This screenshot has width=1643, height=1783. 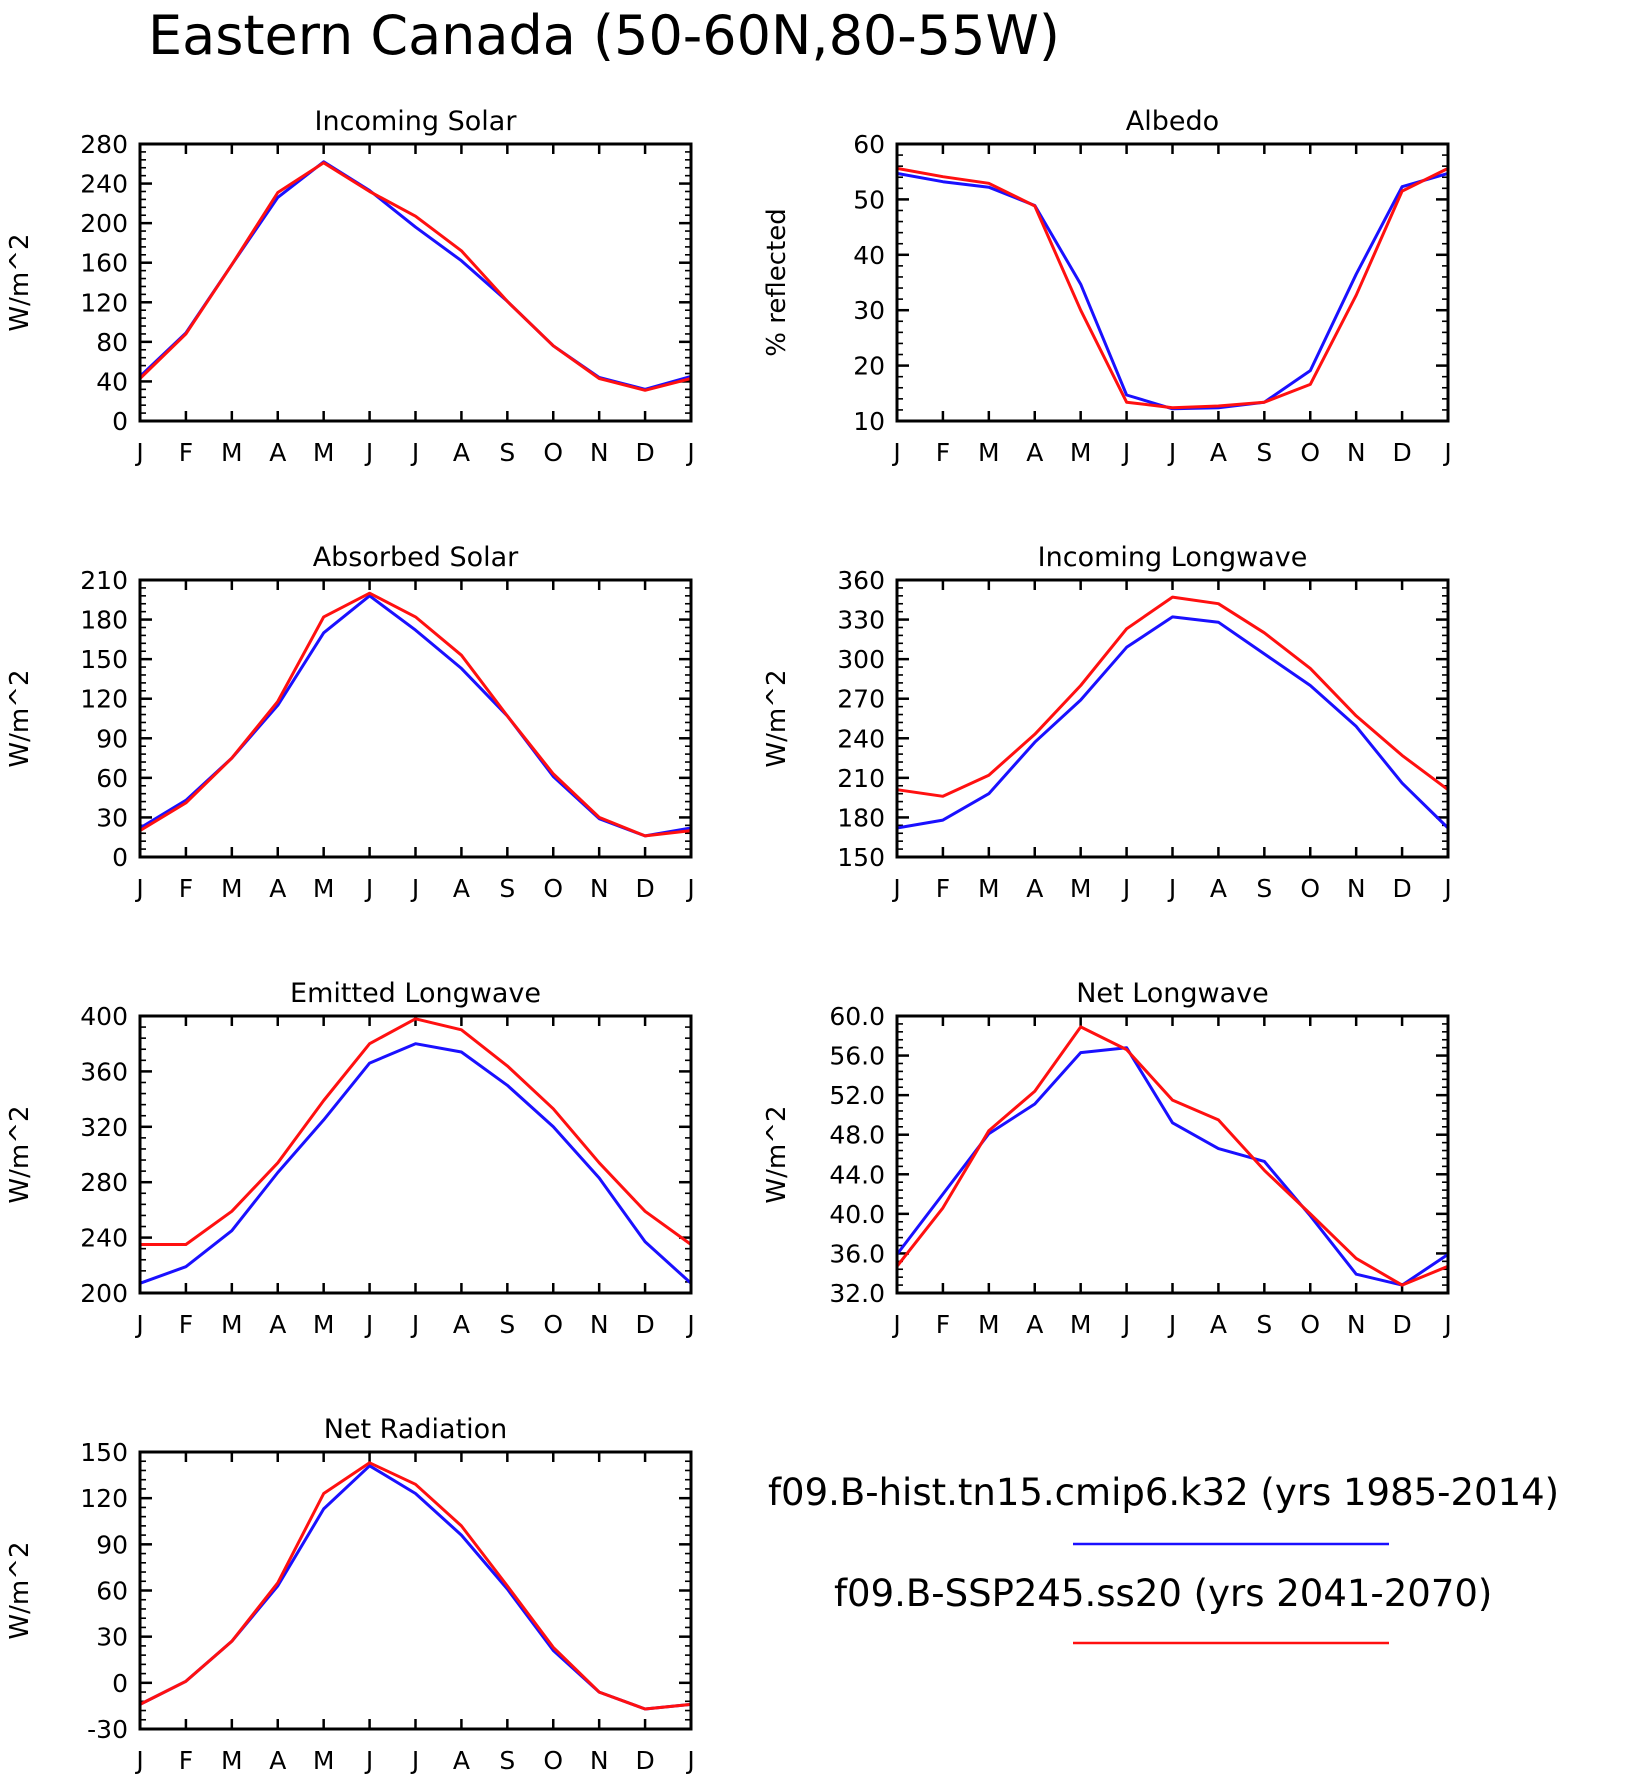 What do you see at coordinates (461, 888) in the screenshot?
I see `absorbed-solar-xtick-label: A` at bounding box center [461, 888].